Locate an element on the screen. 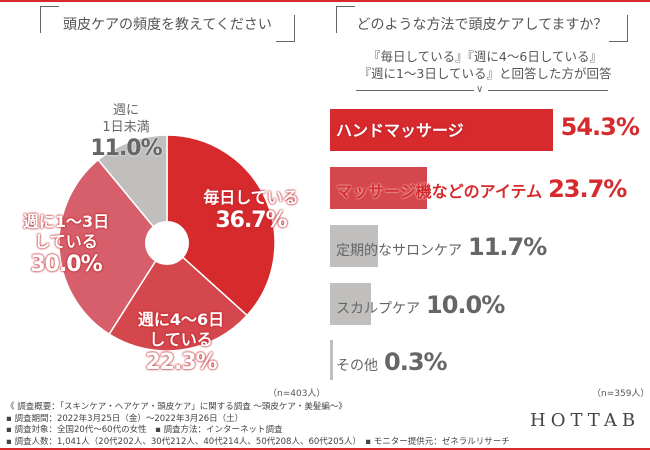 The width and height of the screenshot is (650, 450). bar-label-3: スカルプケア 10.0% is located at coordinates (420, 305).